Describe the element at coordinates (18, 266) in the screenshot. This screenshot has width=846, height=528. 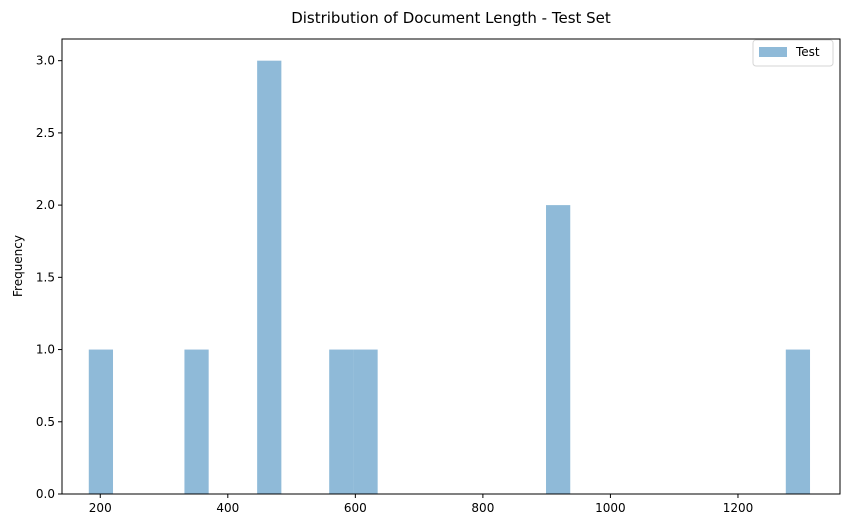
I see `y-axis-label: Frequency` at that location.